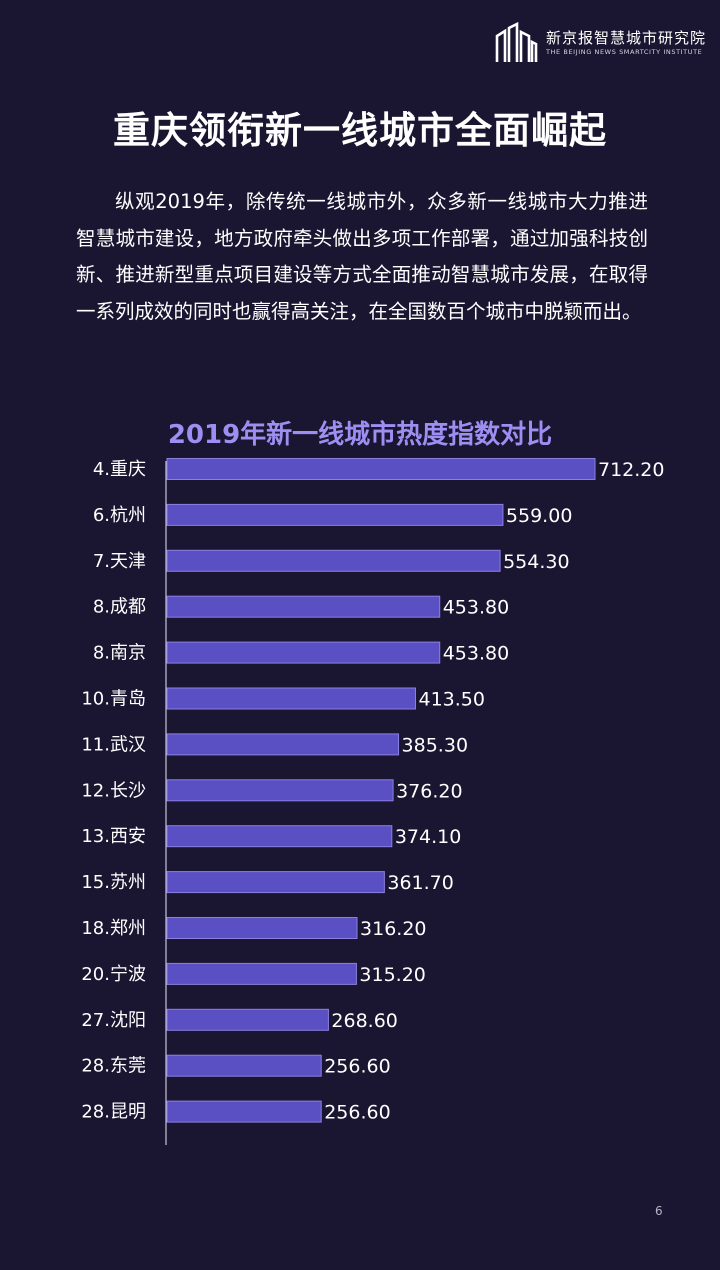 This screenshot has width=720, height=1270. What do you see at coordinates (113, 882) in the screenshot?
I see `category-label: 15.苏州` at bounding box center [113, 882].